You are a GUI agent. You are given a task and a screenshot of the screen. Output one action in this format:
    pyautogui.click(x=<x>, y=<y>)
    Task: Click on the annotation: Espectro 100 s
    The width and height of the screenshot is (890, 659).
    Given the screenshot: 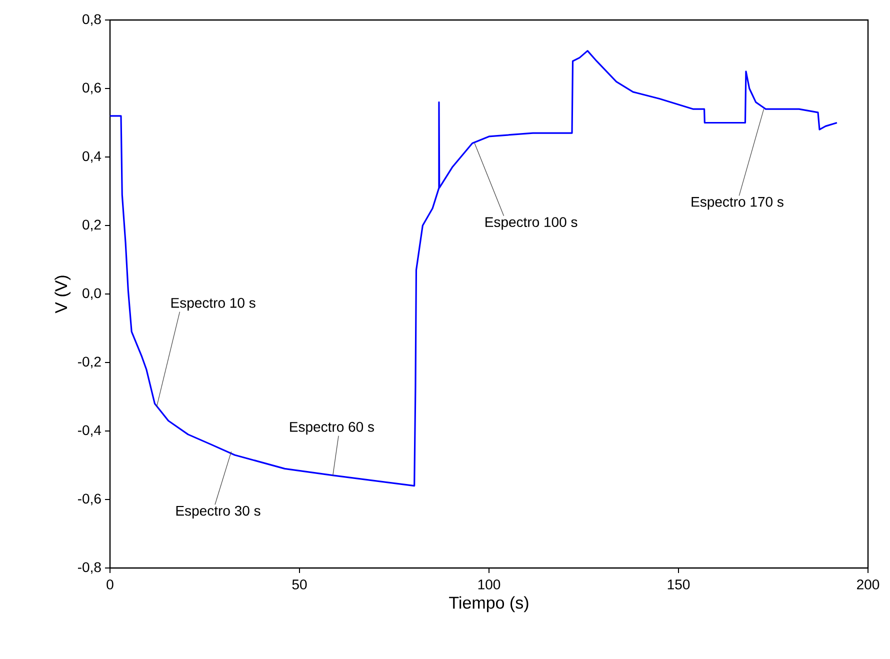 What is the action you would take?
    pyautogui.click(x=532, y=223)
    